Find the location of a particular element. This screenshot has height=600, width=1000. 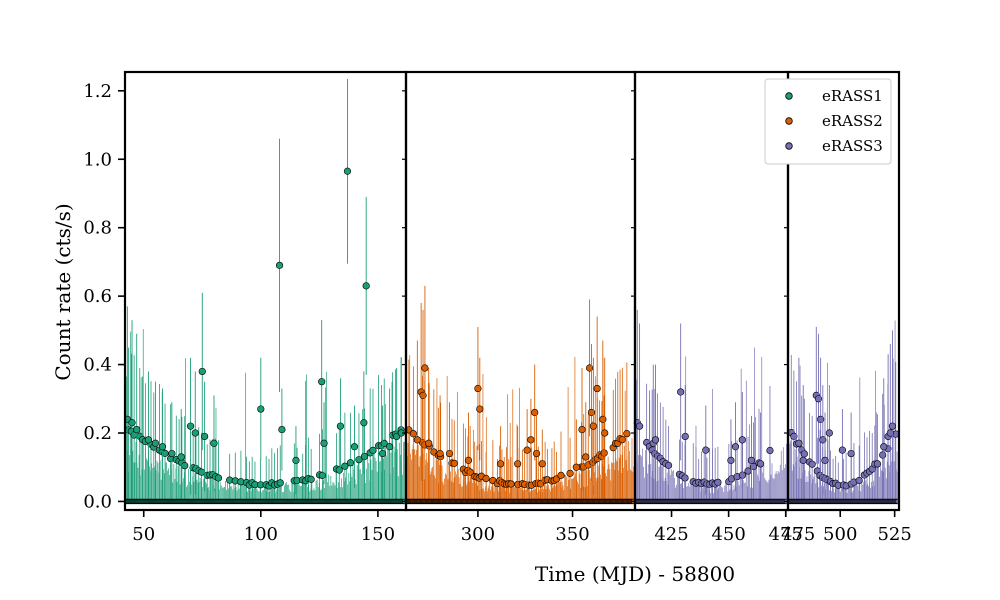

legend: eRASS1 eRASS2 eRASS3 is located at coordinates (828, 121).